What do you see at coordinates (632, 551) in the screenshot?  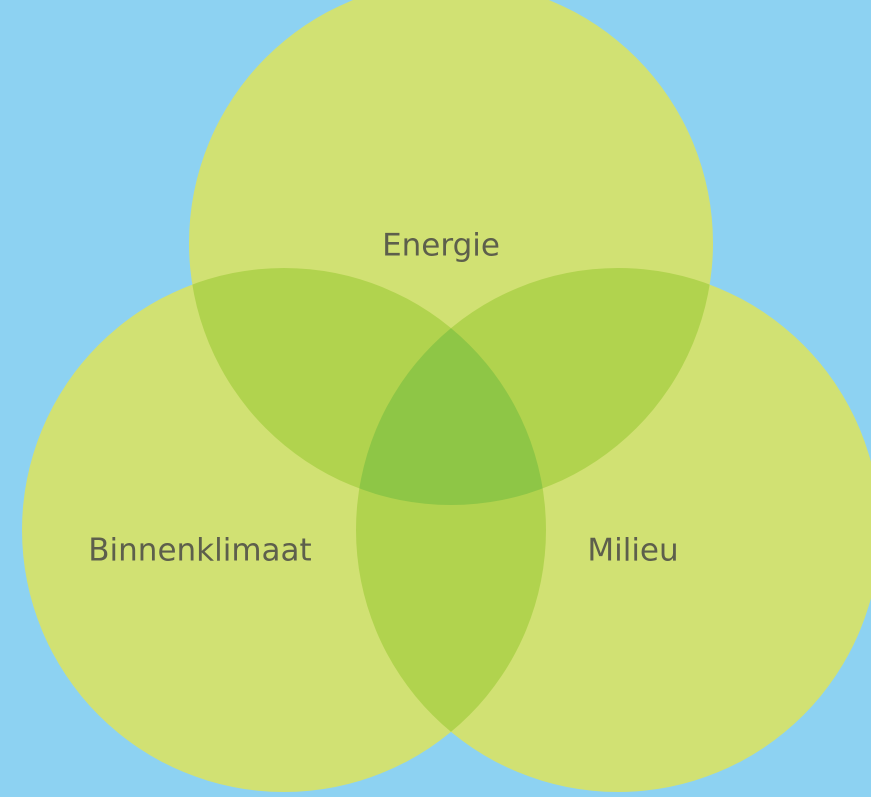 I see `label-milieu: Milieu` at bounding box center [632, 551].